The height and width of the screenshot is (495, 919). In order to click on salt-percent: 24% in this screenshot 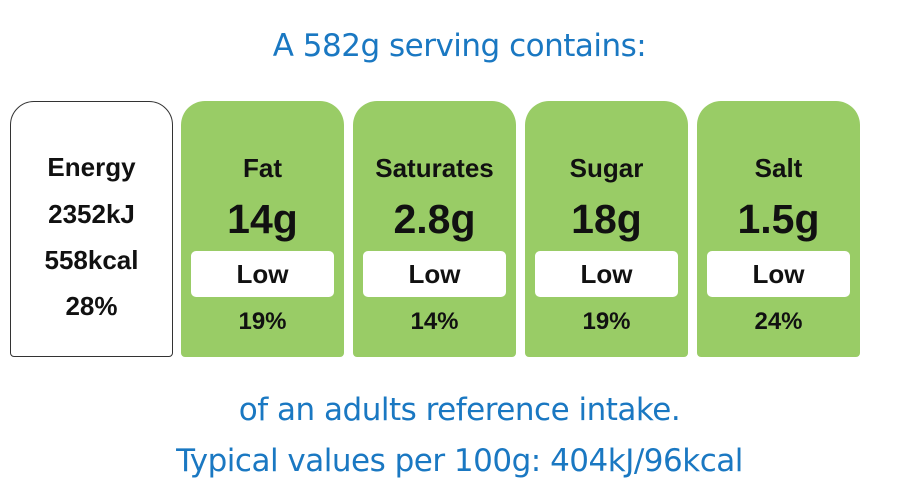, I will do `click(778, 321)`.